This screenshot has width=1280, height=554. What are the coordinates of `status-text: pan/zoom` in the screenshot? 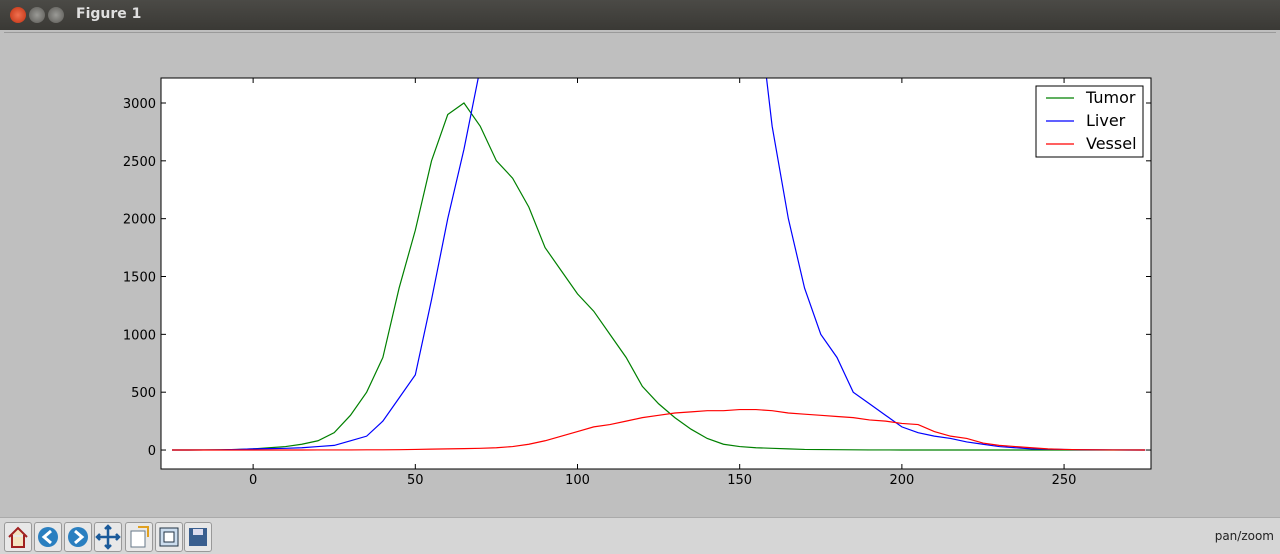 It's located at (1244, 536).